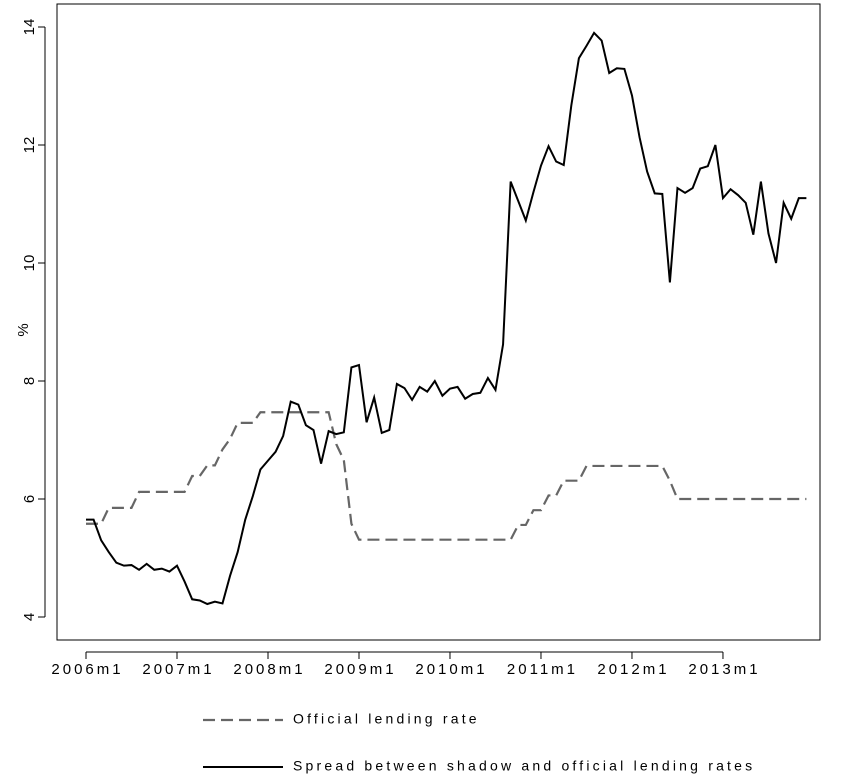  What do you see at coordinates (29, 499) in the screenshot?
I see `y-tick-label: 6` at bounding box center [29, 499].